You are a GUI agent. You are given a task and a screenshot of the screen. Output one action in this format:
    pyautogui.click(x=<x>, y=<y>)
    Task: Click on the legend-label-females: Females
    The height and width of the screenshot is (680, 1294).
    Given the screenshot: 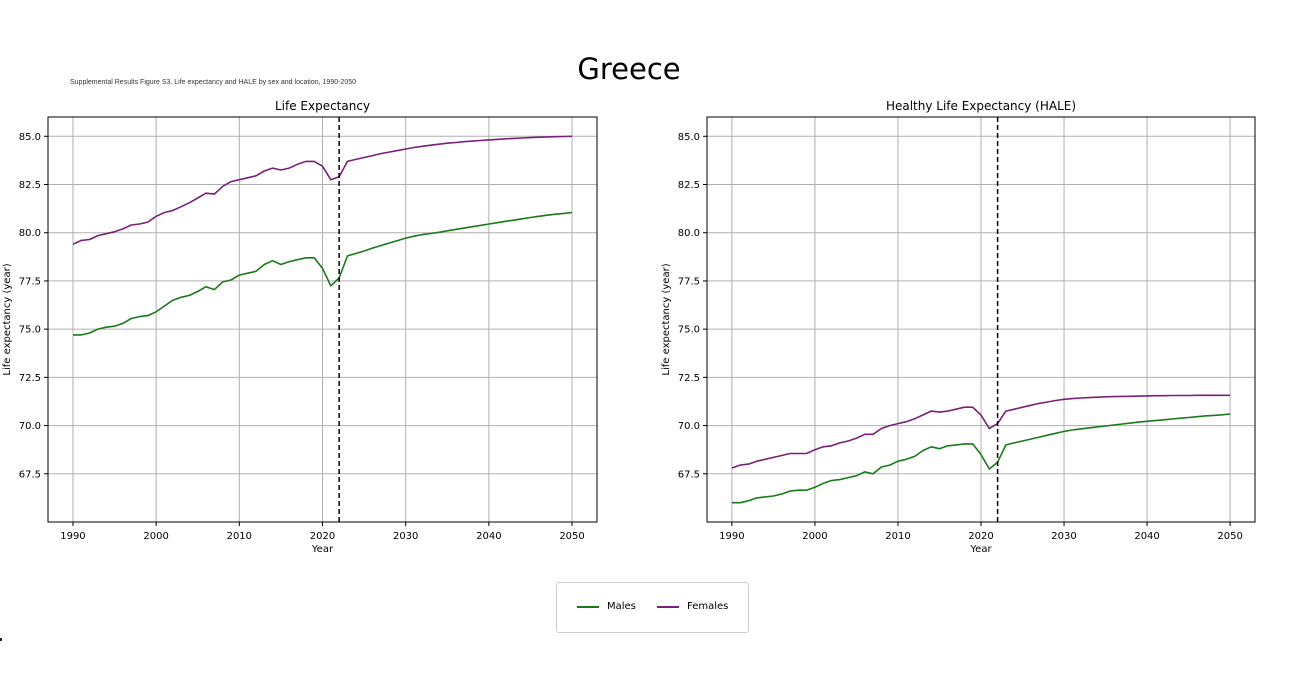 What is the action you would take?
    pyautogui.click(x=708, y=606)
    